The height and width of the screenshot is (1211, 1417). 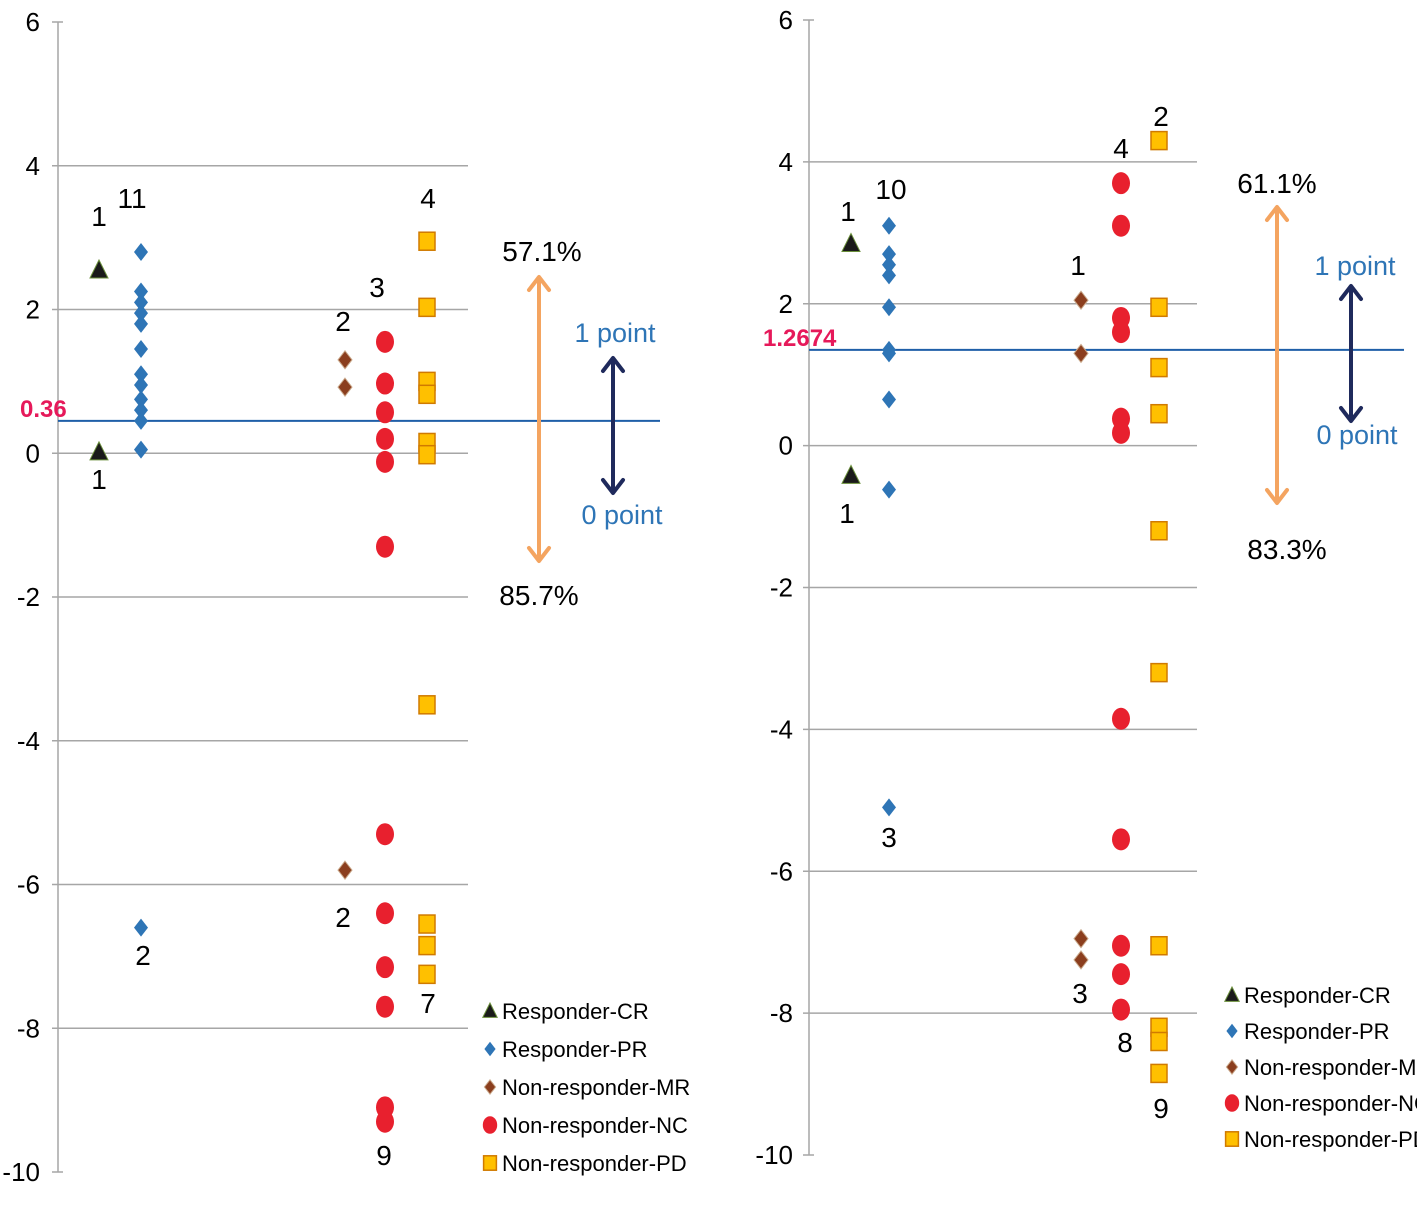 What do you see at coordinates (566, 1049) in the screenshot?
I see `left-legend-item-pr: Responder-PR` at bounding box center [566, 1049].